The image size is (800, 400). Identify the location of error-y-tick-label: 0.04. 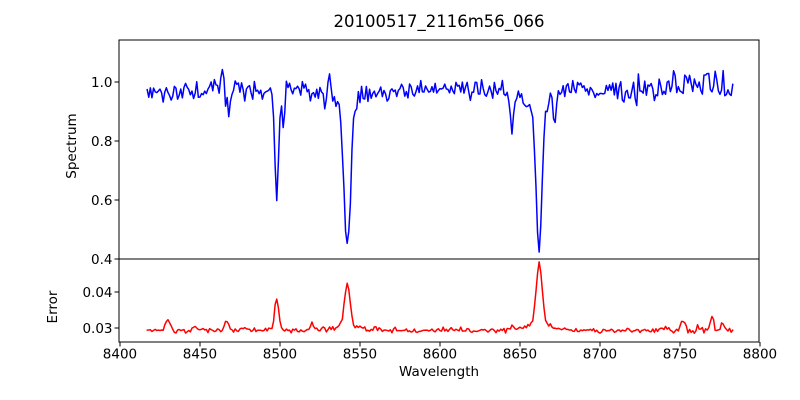
(97, 293).